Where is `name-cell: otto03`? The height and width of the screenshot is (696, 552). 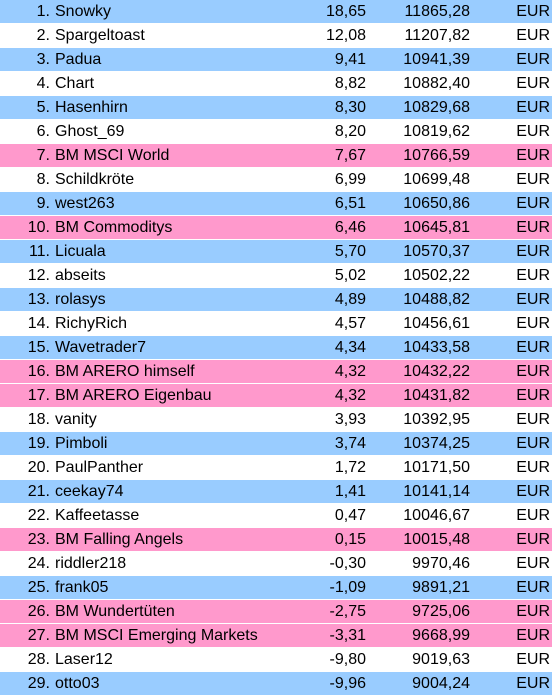 name-cell: otto03 is located at coordinates (77, 683).